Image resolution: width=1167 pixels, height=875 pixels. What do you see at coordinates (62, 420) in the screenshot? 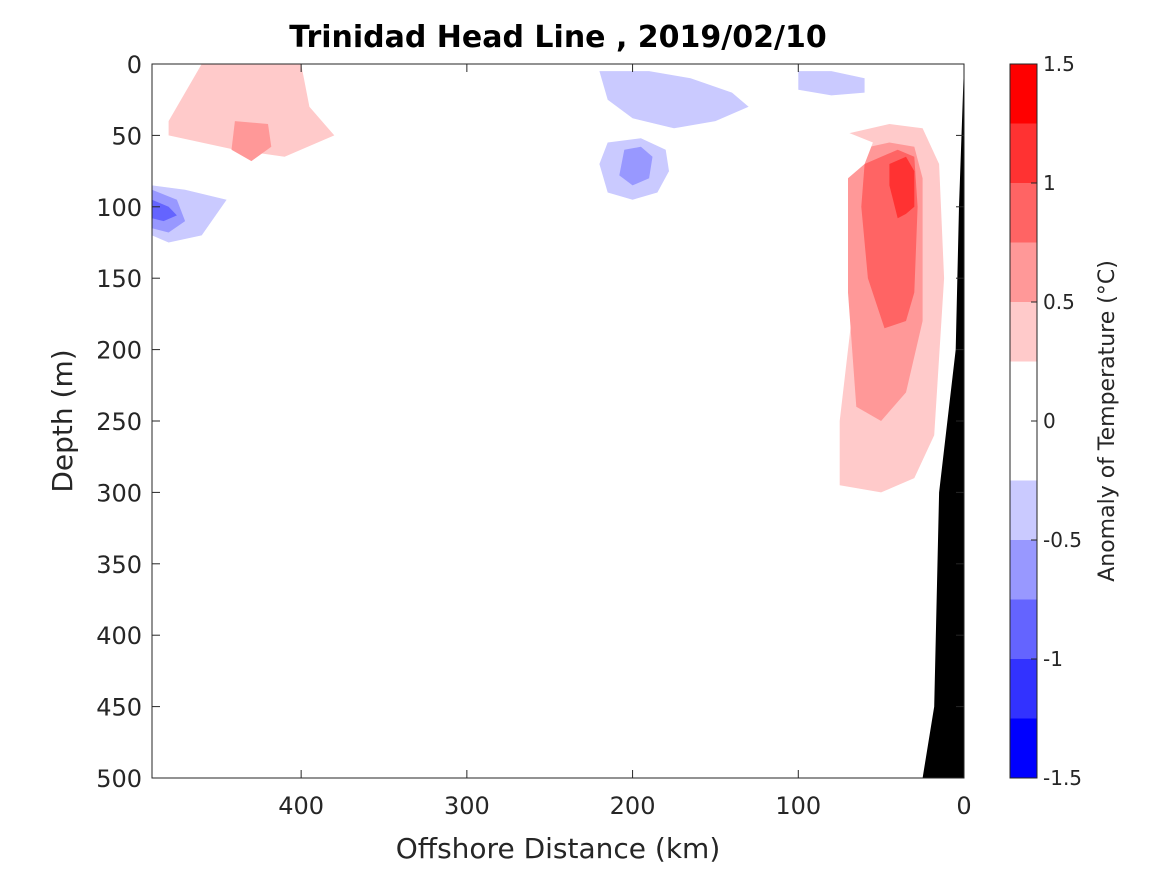
I see `y-axis-label: Depth (m)` at bounding box center [62, 420].